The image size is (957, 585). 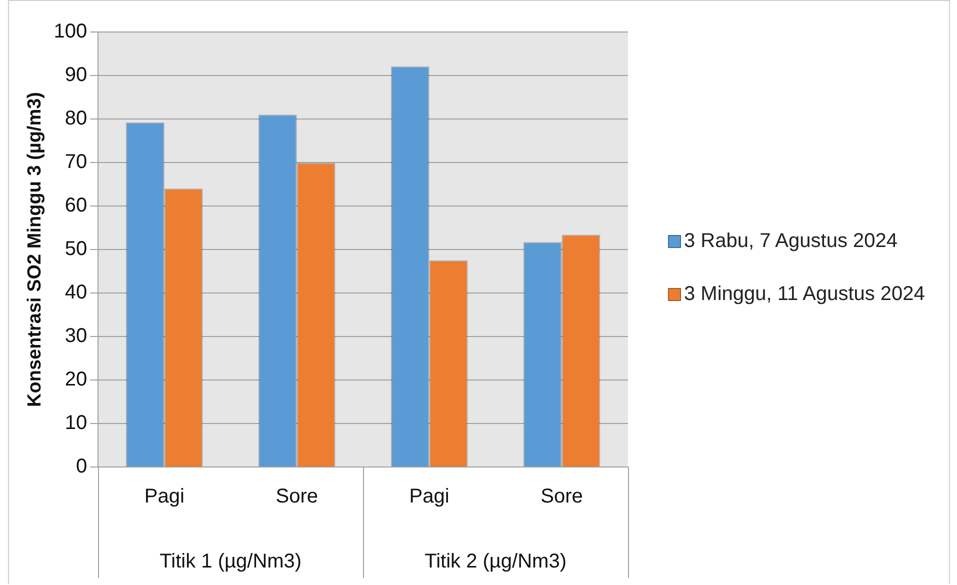 I want to click on y-tick-label: 90, so click(x=76, y=75).